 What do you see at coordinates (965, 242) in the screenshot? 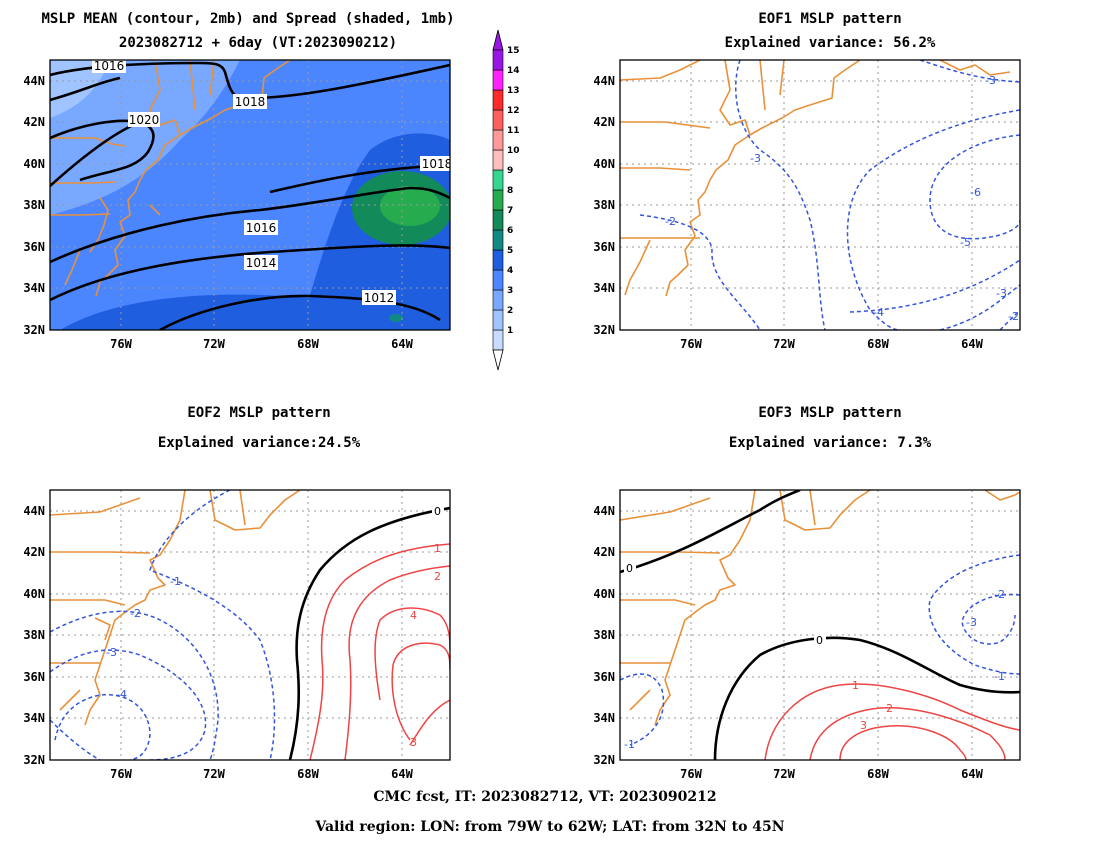
I see `eof1-label-e: -5` at bounding box center [965, 242].